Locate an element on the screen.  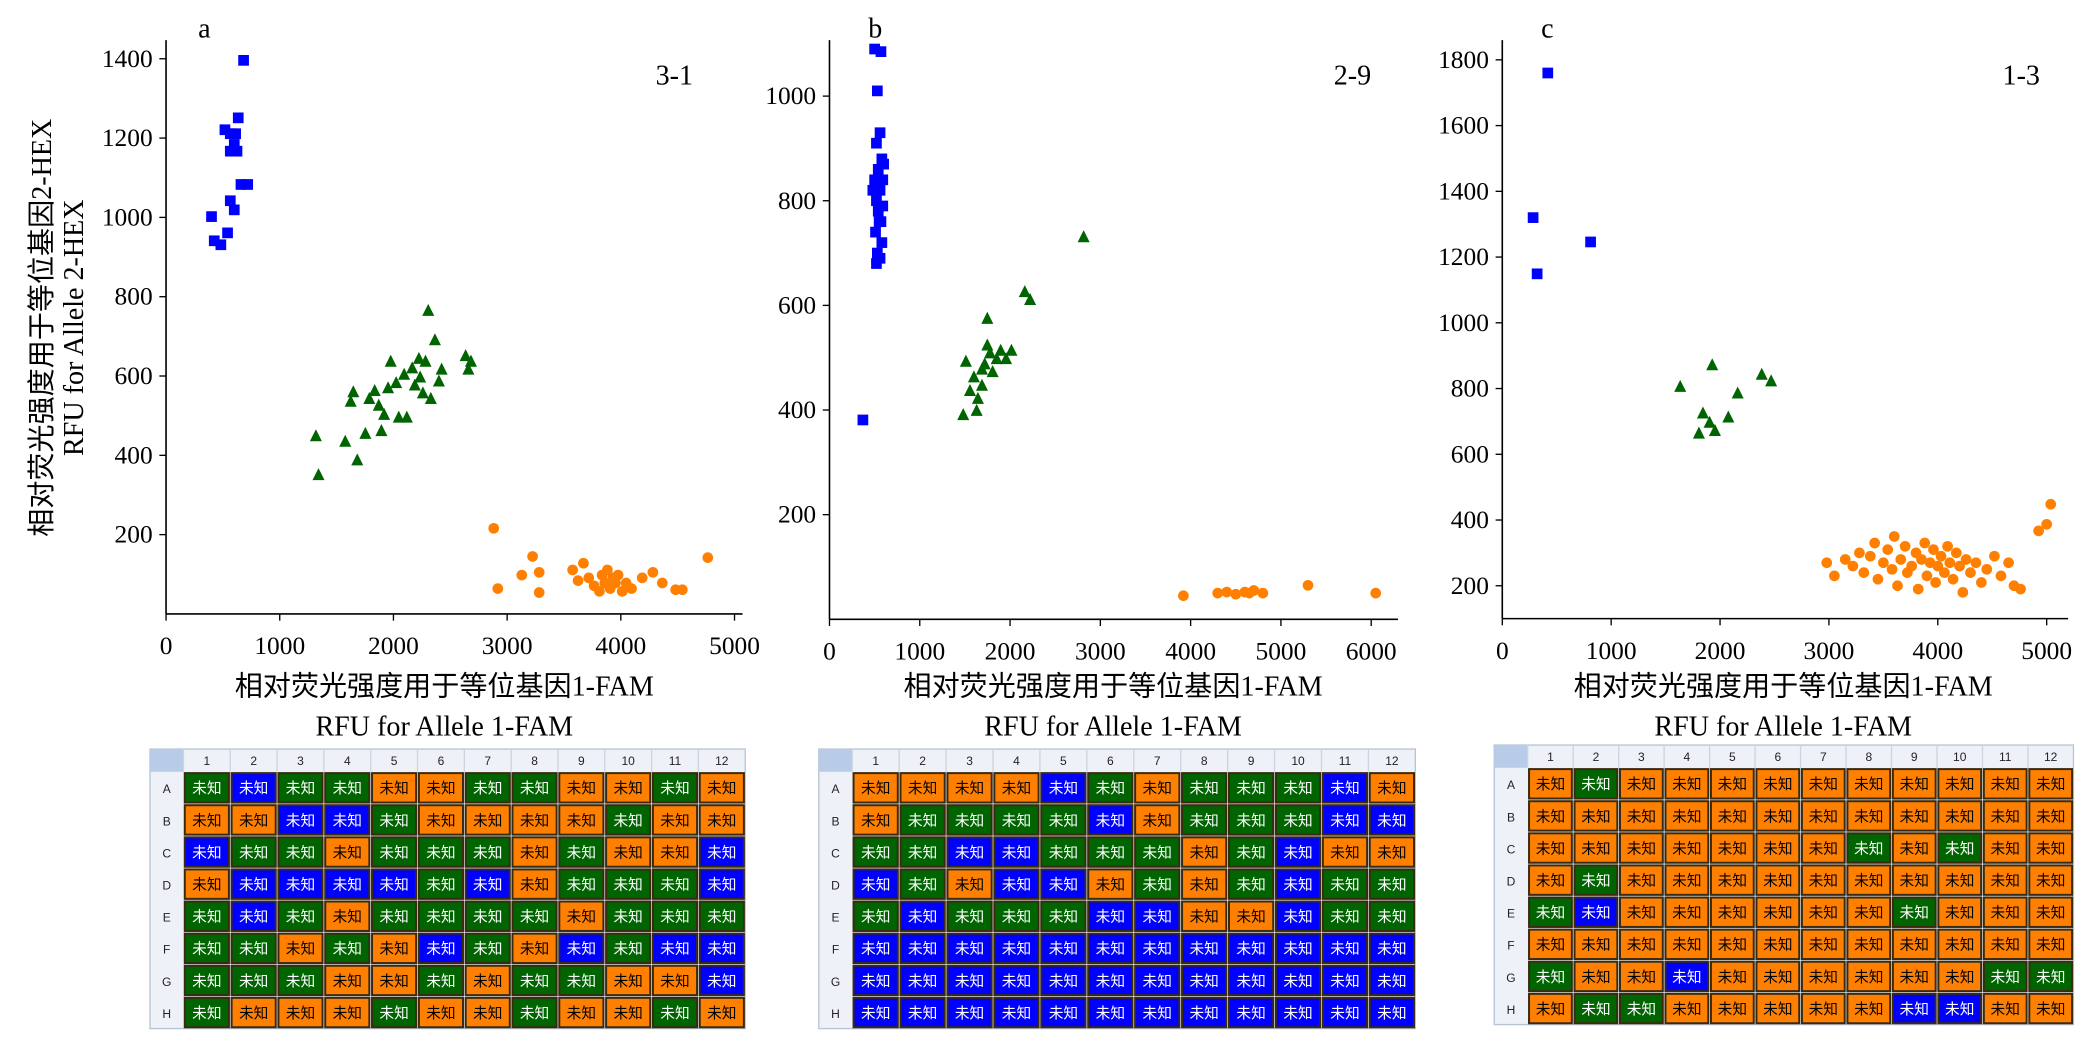
row-header: G is located at coordinates (166, 982).